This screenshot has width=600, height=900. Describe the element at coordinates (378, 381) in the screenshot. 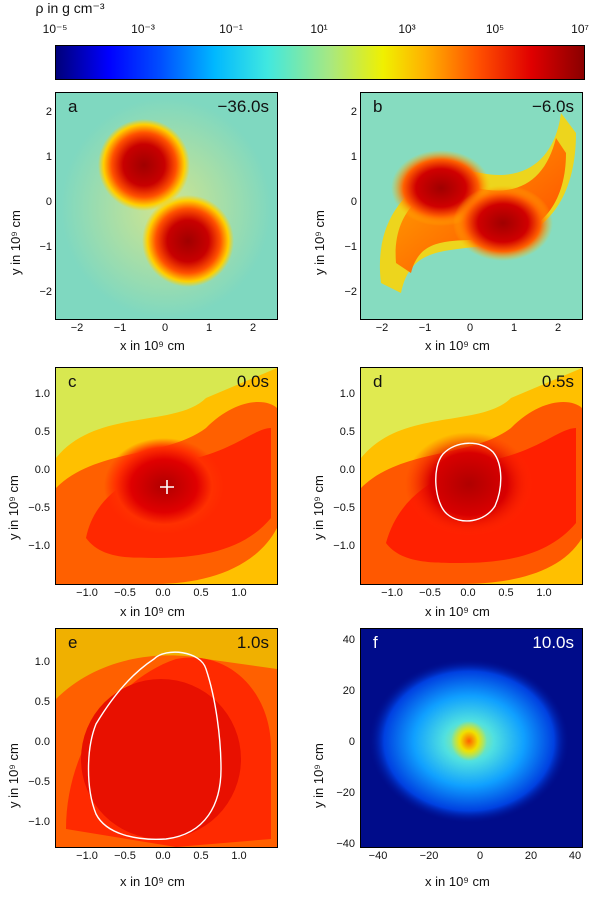

I see `panel-letter: d` at that location.